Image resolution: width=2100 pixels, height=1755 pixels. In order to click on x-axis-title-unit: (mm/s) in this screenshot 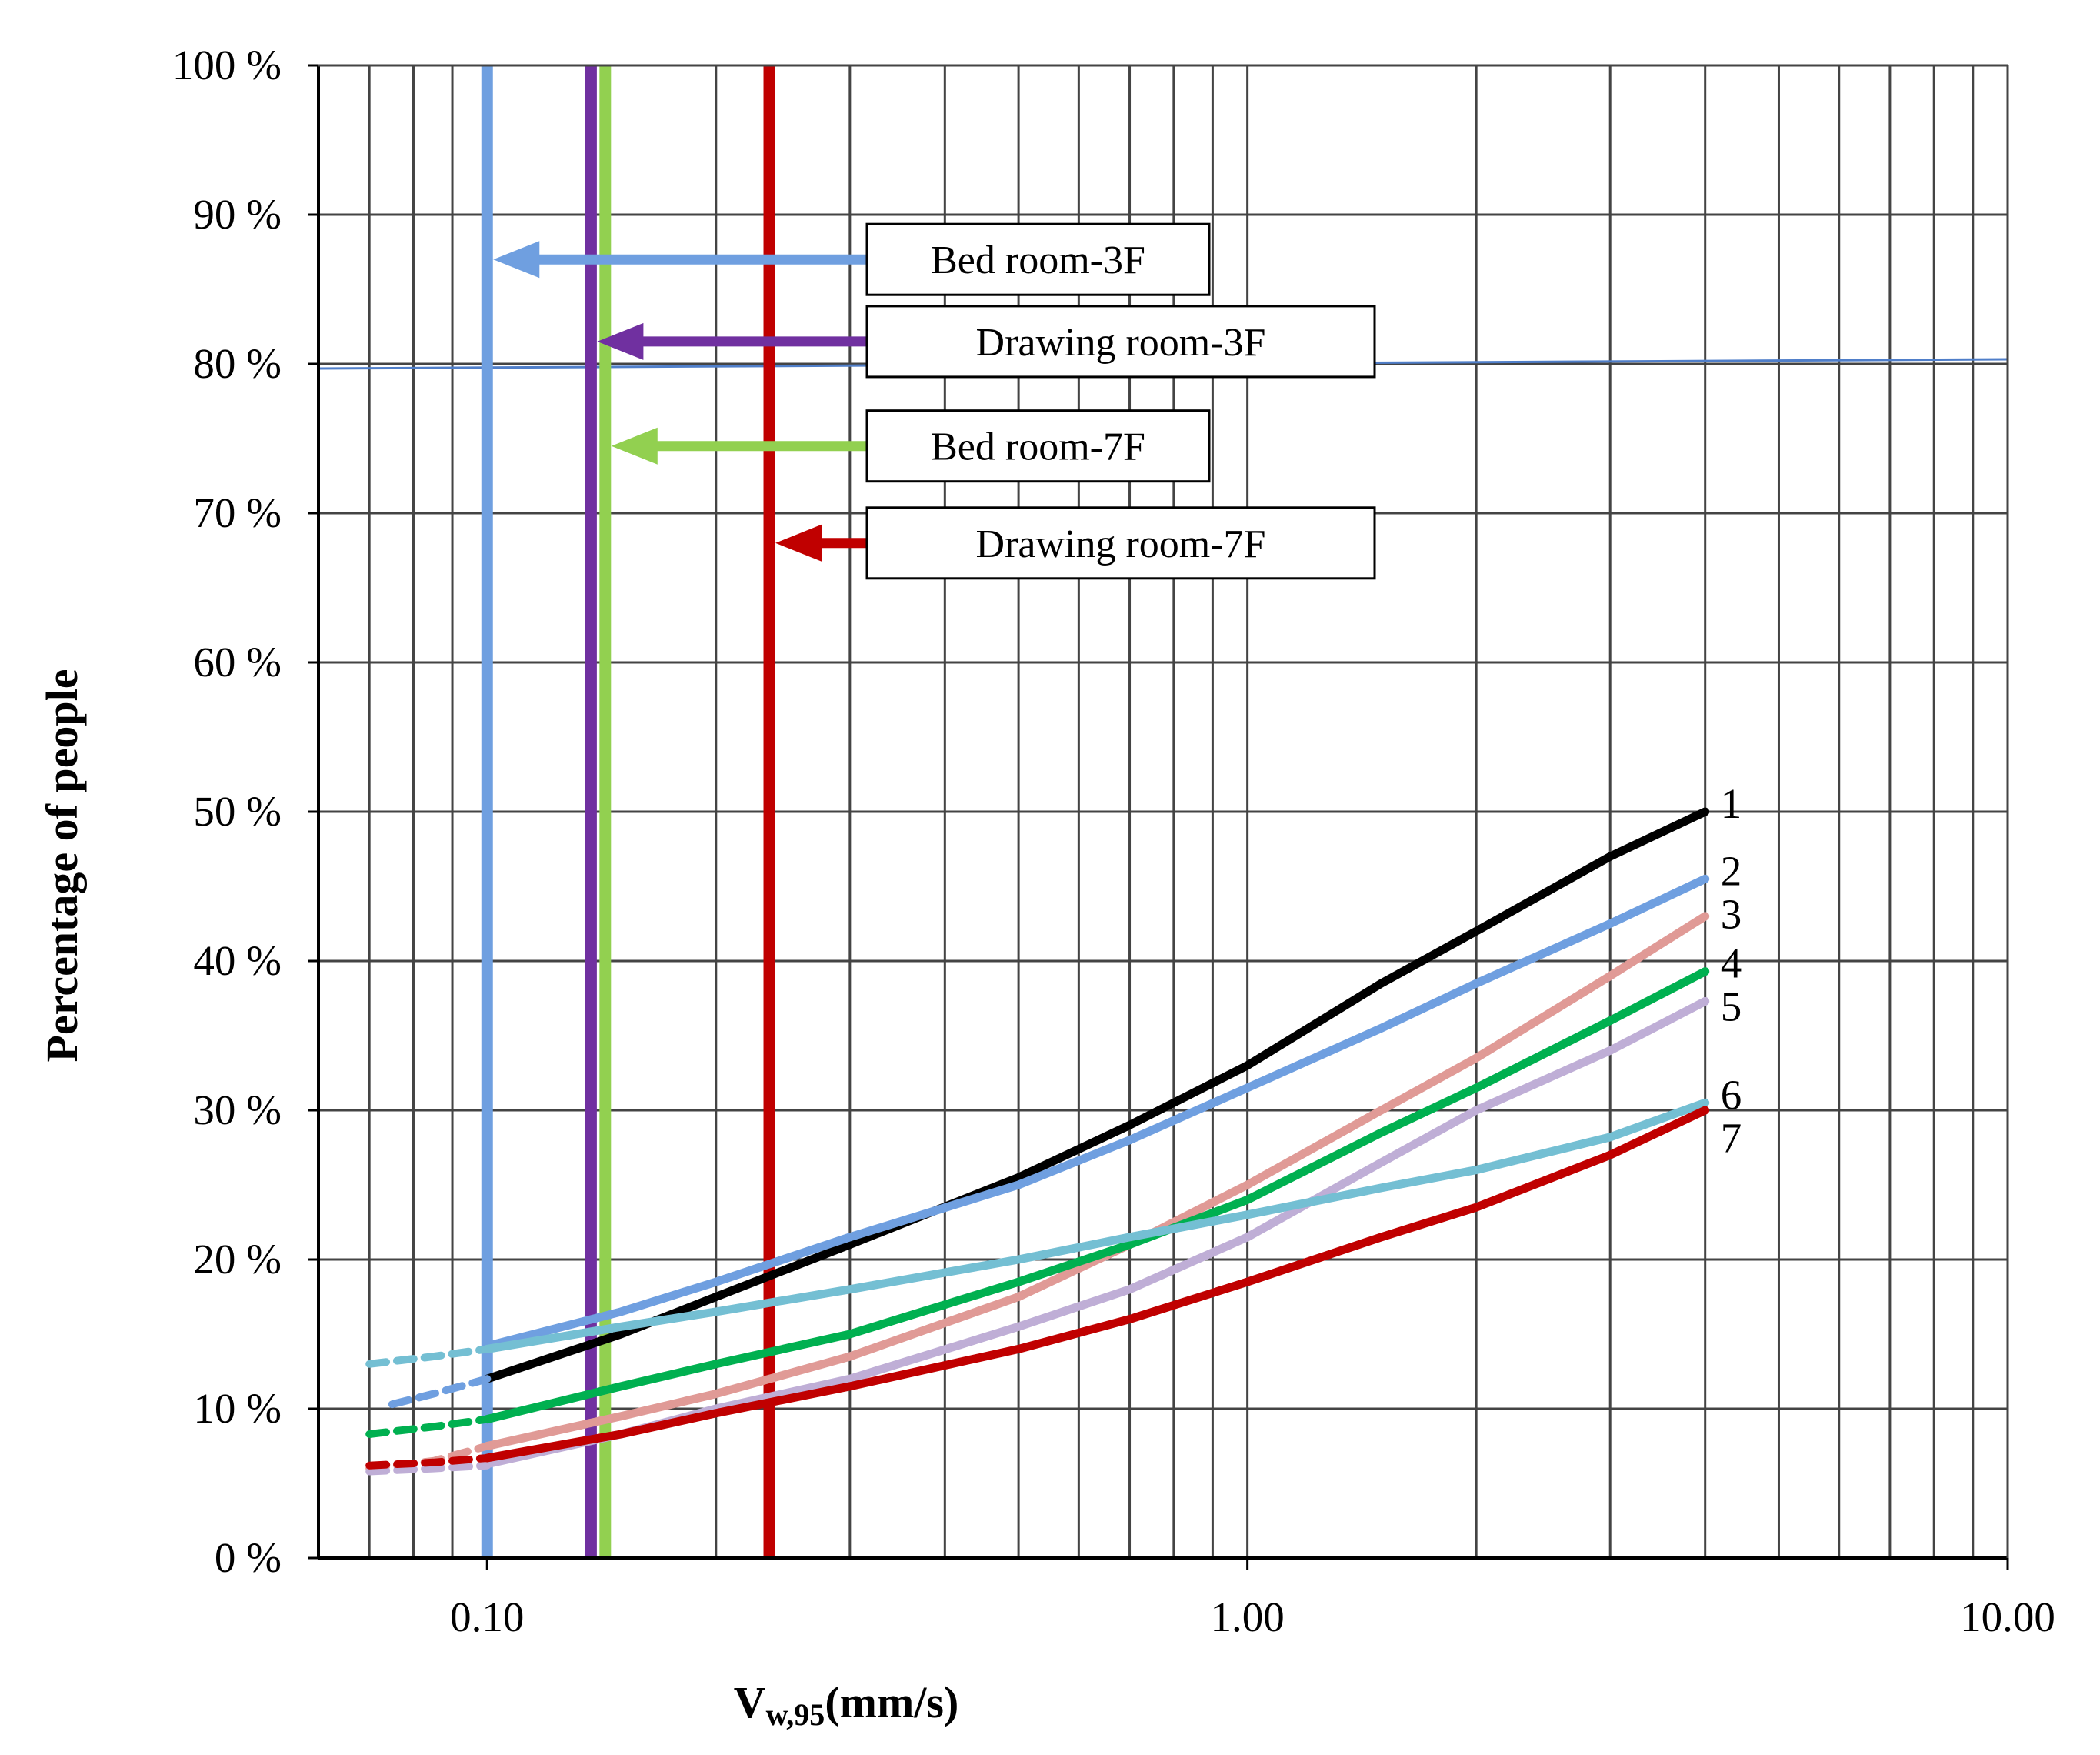, I will do `click(892, 1702)`.